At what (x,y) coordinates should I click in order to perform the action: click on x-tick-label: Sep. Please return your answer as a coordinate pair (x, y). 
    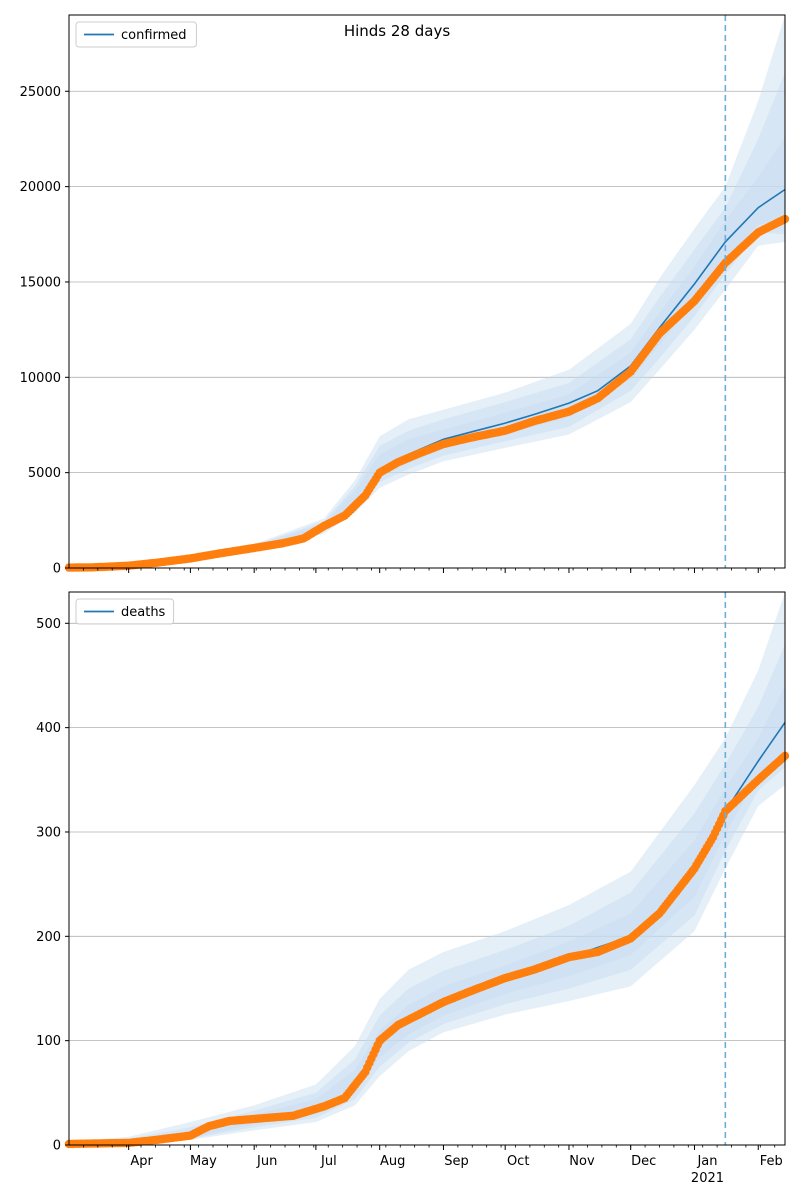
    Looking at the image, I should click on (456, 1161).